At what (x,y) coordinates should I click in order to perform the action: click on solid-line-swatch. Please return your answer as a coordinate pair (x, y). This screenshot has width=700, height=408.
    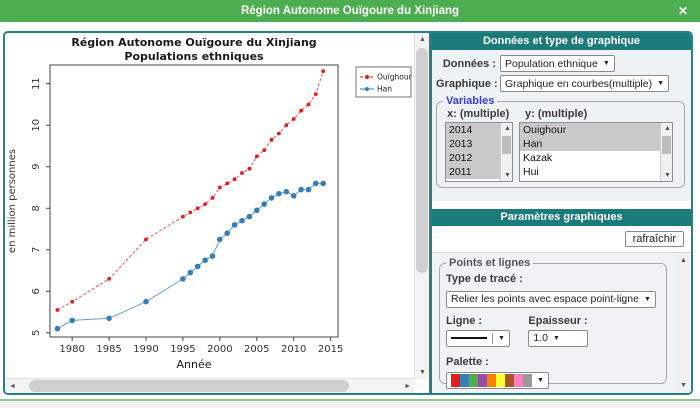
    Looking at the image, I should click on (469, 338).